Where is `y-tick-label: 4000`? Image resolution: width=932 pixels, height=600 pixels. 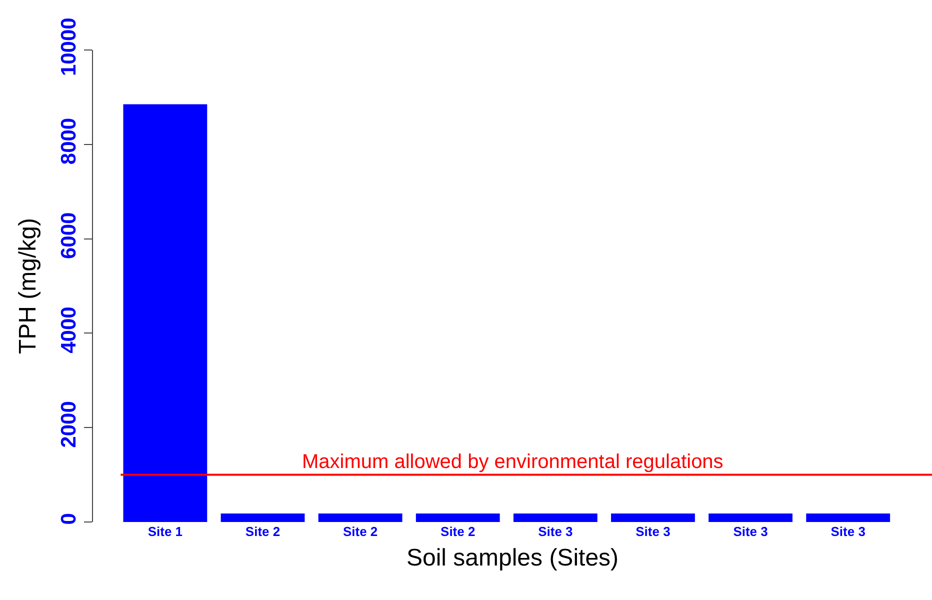 y-tick-label: 4000 is located at coordinates (69, 330).